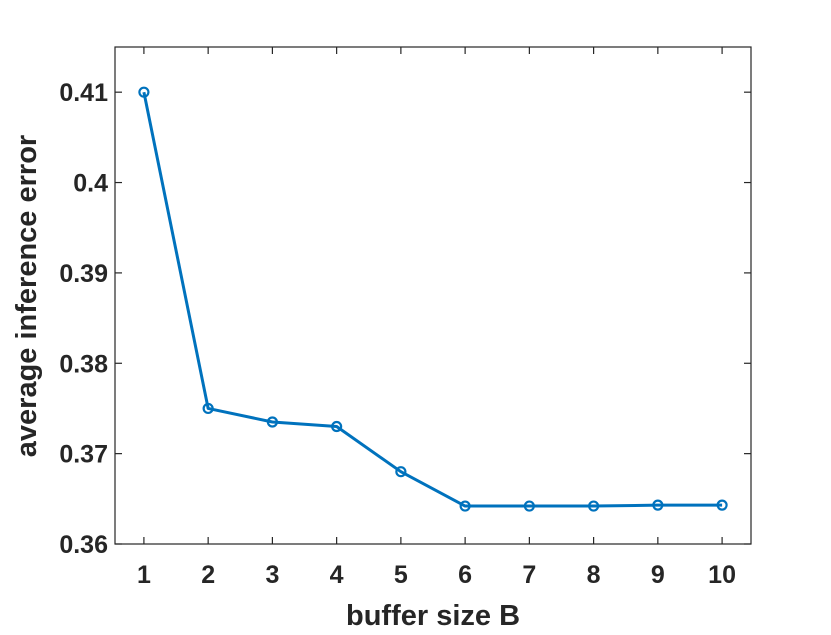 The image size is (831, 635). What do you see at coordinates (594, 575) in the screenshot?
I see `x-tick-label: 8` at bounding box center [594, 575].